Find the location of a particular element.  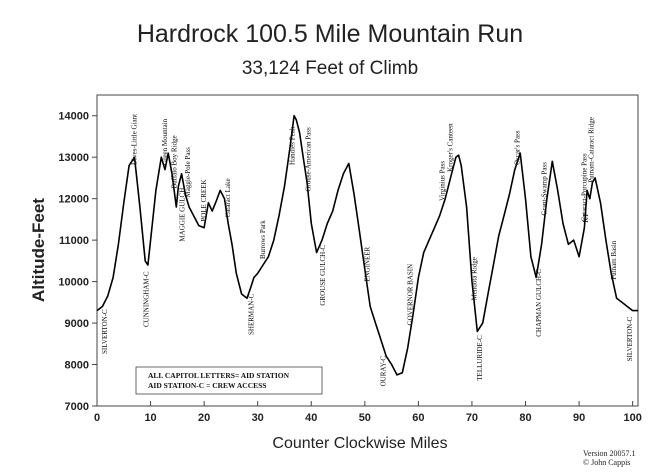

aid-station-label: CUNNINGHAM-C is located at coordinates (147, 299).